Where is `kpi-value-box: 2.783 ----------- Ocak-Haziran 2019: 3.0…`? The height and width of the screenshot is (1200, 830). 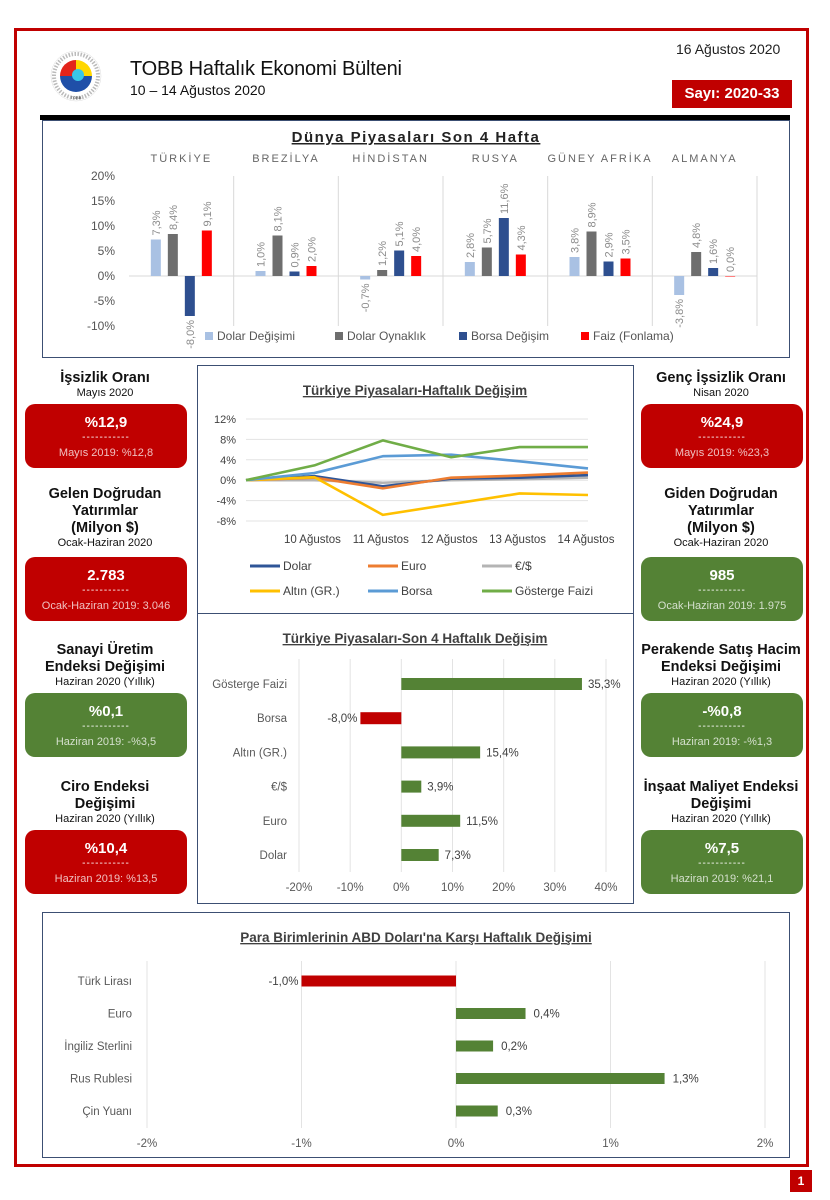 kpi-value-box: 2.783 ----------- Ocak-Haziran 2019: 3.0… is located at coordinates (106, 589).